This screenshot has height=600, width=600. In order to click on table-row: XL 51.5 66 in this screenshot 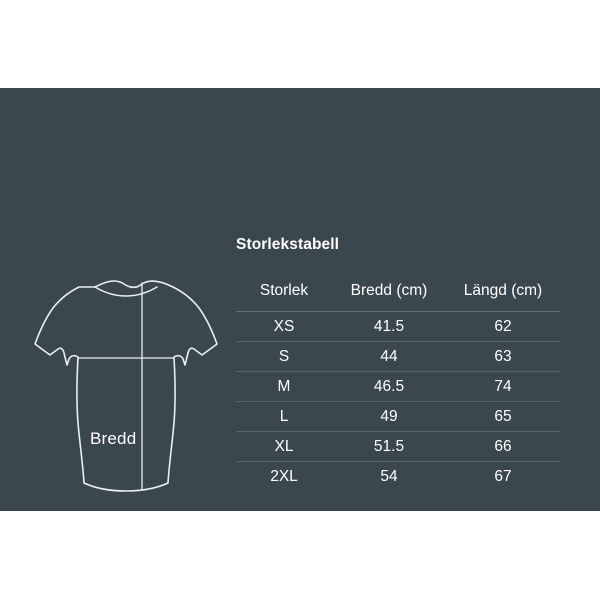, I will do `click(398, 447)`.